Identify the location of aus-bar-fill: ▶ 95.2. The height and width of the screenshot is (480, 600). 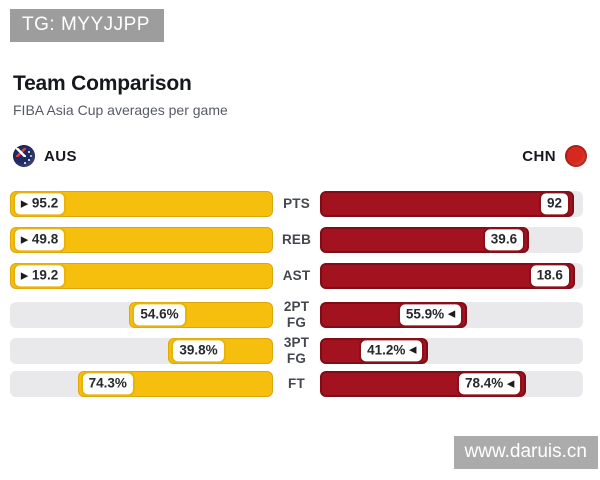
(141, 204).